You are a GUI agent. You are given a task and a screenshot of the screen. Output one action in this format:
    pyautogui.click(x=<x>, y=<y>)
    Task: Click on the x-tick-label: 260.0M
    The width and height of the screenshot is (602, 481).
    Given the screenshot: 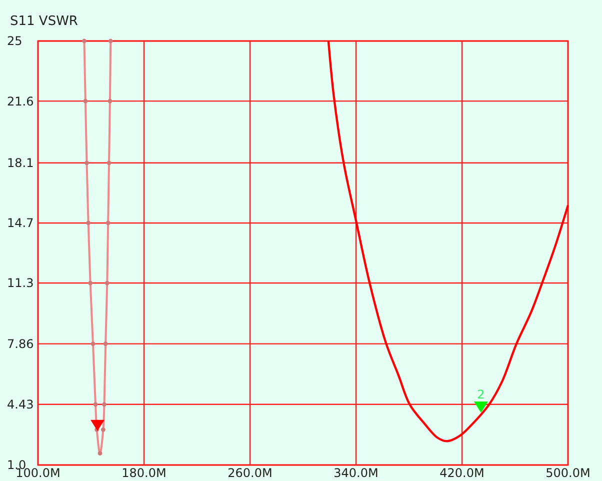 What is the action you would take?
    pyautogui.click(x=250, y=473)
    